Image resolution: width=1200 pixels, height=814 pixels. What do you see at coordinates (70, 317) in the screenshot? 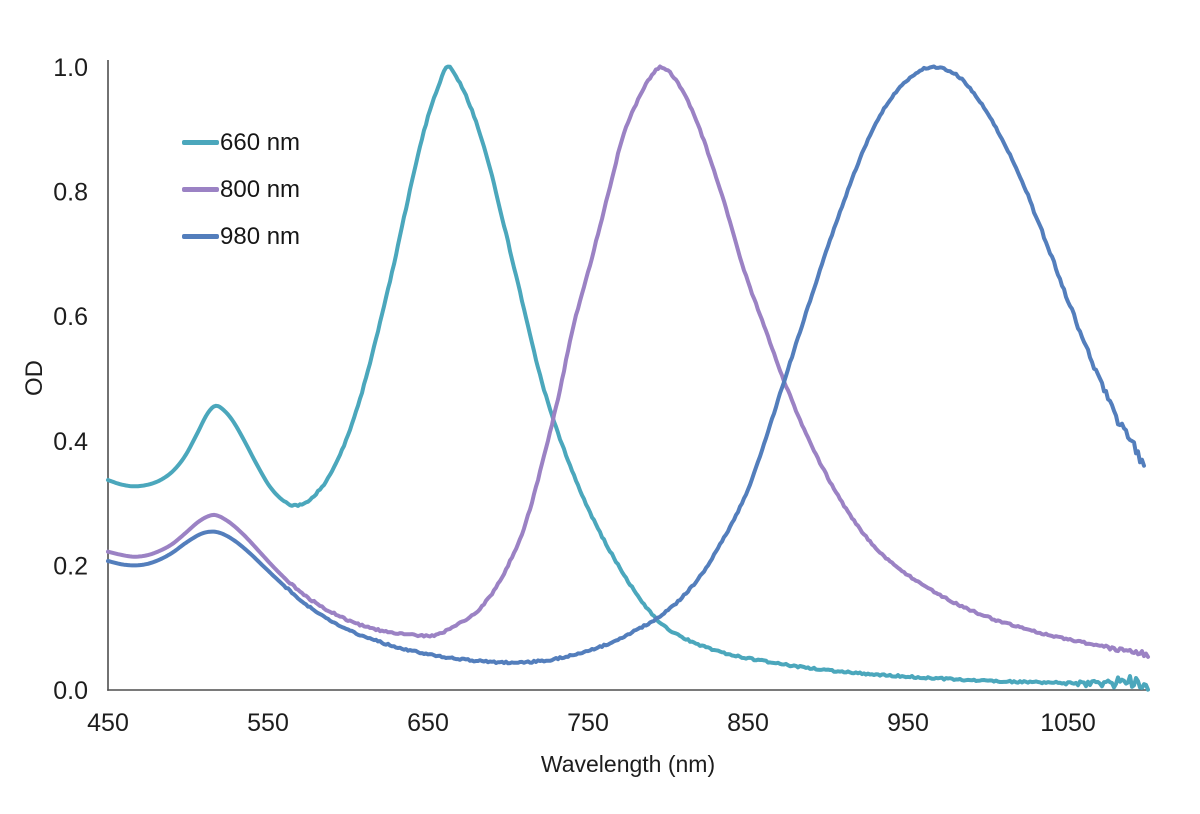
I see `y-tick-0.6: 0.6` at bounding box center [70, 317].